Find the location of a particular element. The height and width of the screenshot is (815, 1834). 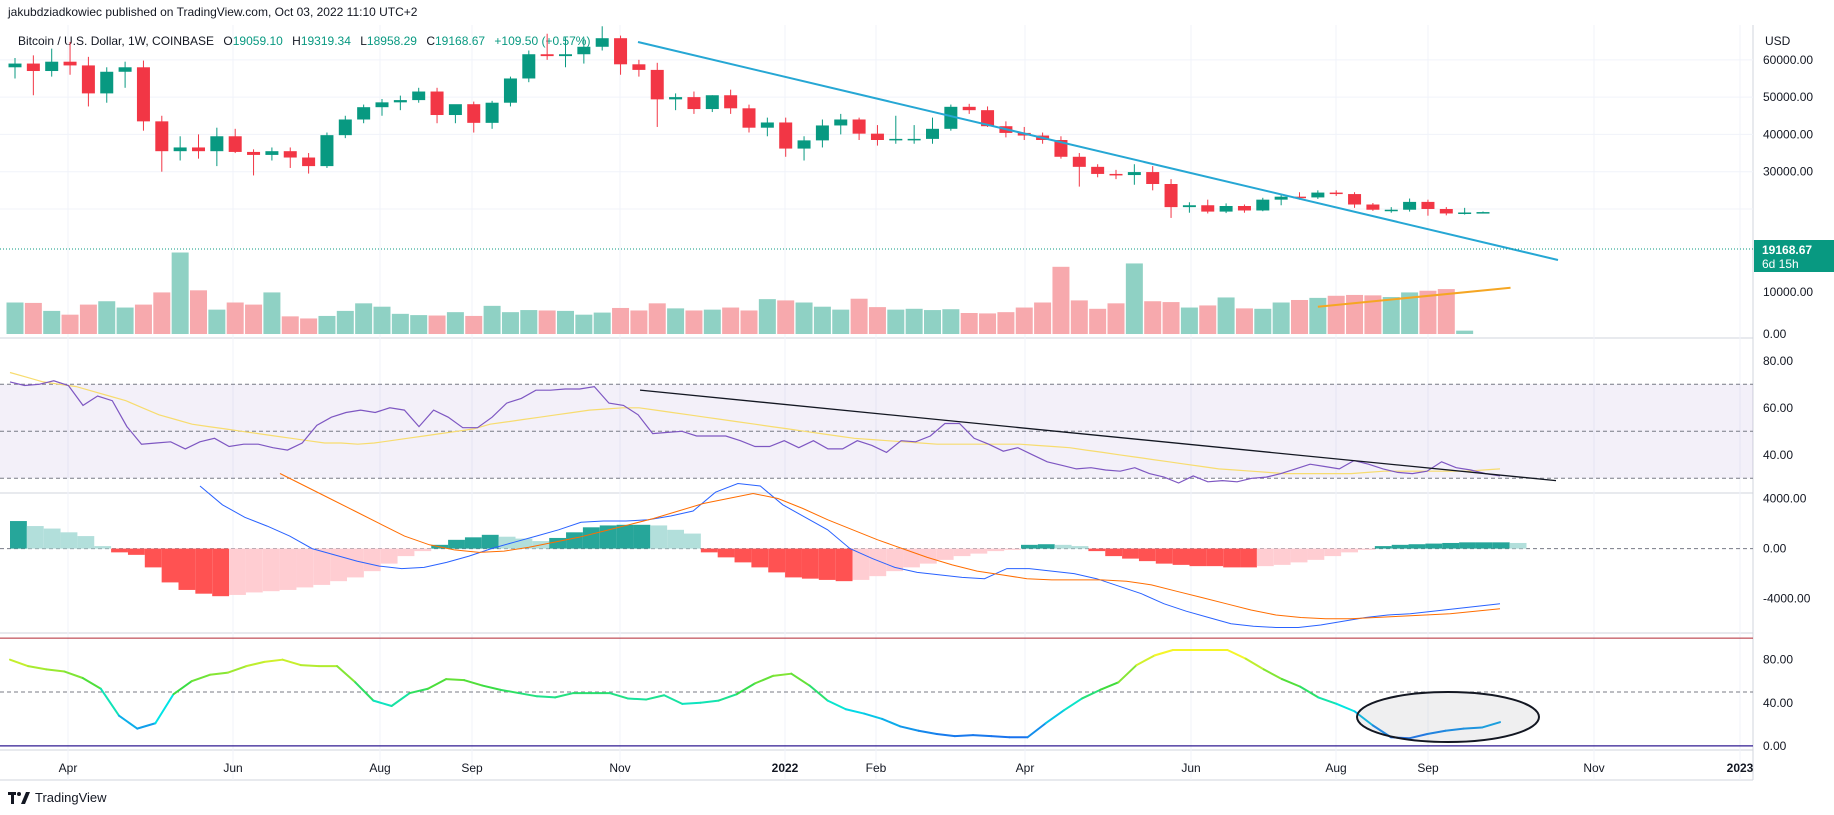

highlight-ellipse is located at coordinates (1448, 717).